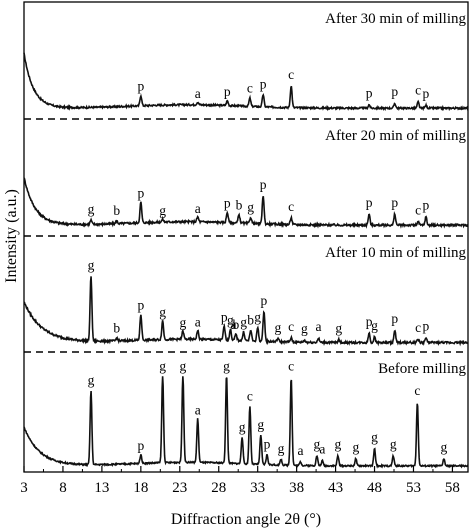 This screenshot has width=474, height=531. I want to click on x-axis-label: Diffraction angle 2θ (°), so click(246, 519).